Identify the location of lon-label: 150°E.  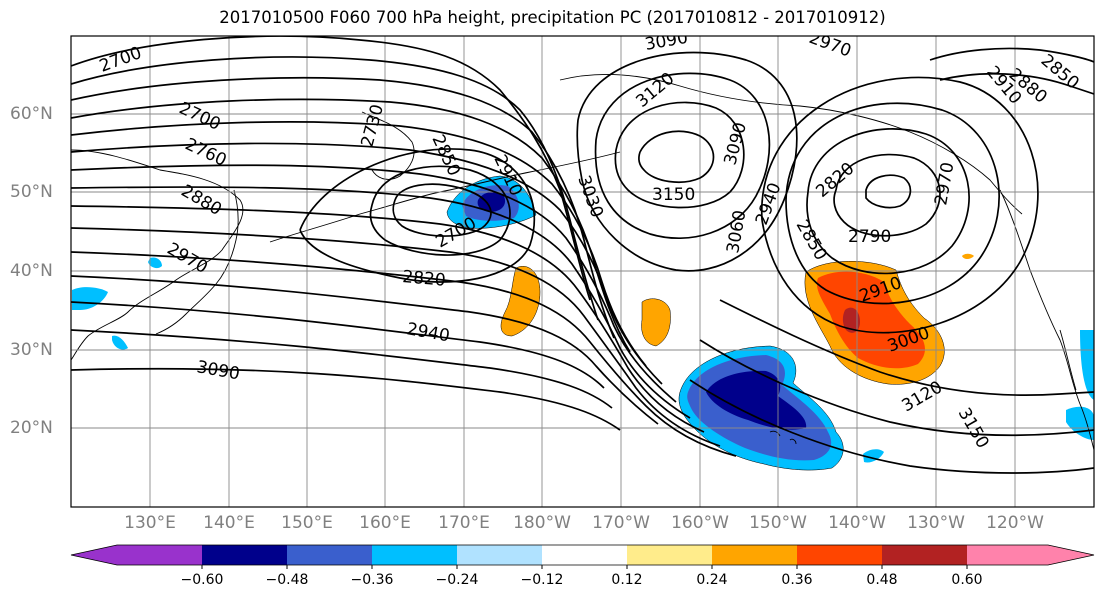
(307, 523).